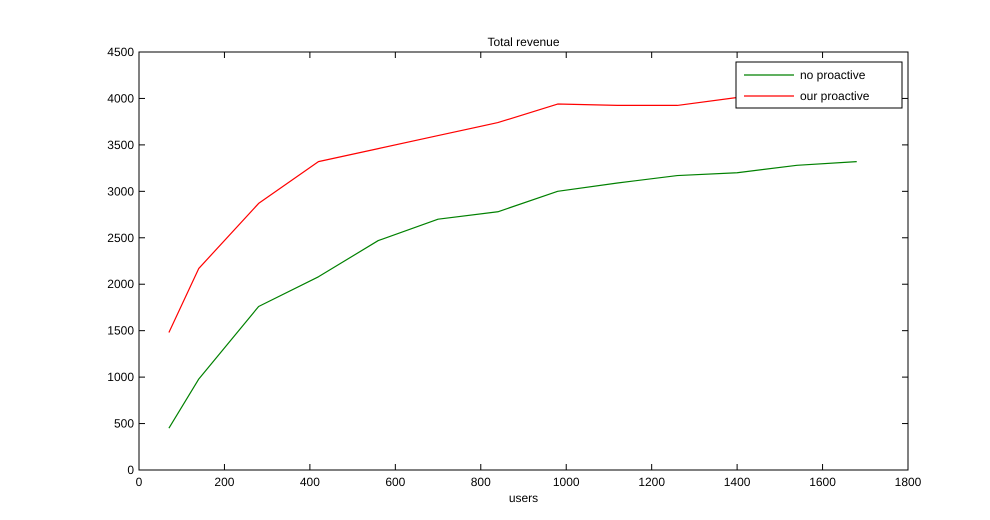 This screenshot has height=520, width=990. What do you see at coordinates (652, 482) in the screenshot?
I see `x-tick-label: 1200` at bounding box center [652, 482].